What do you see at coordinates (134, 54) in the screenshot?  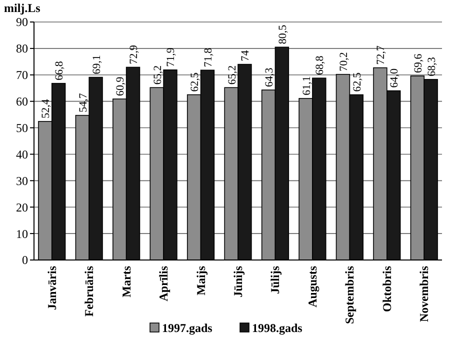 I see `data-label: 72,9` at bounding box center [134, 54].